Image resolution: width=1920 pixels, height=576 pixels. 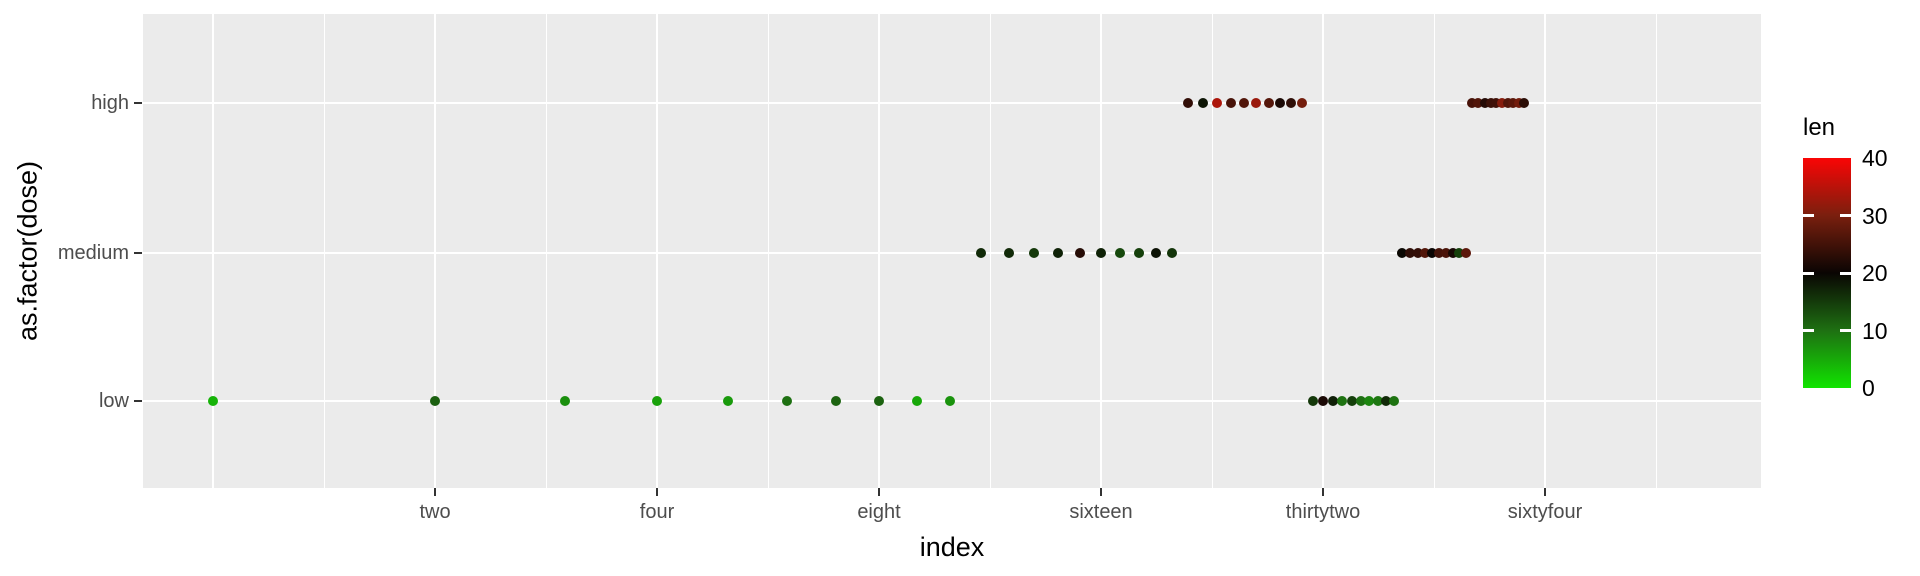 What do you see at coordinates (93, 253) in the screenshot?
I see `y-tick-label: medium` at bounding box center [93, 253].